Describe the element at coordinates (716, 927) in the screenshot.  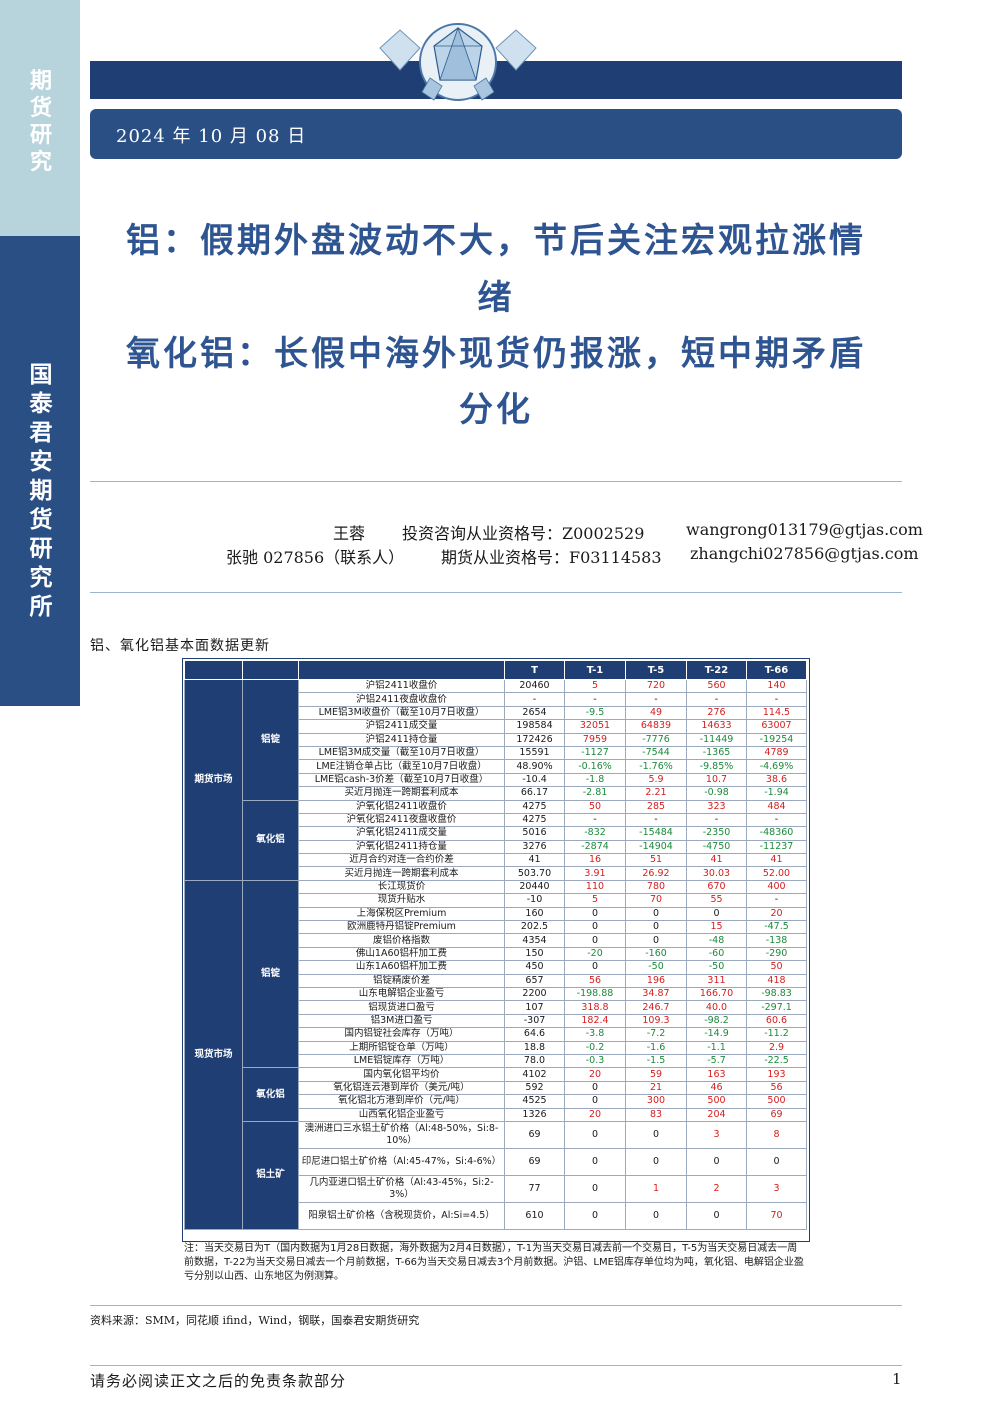
I see `change-cell: 15` at that location.